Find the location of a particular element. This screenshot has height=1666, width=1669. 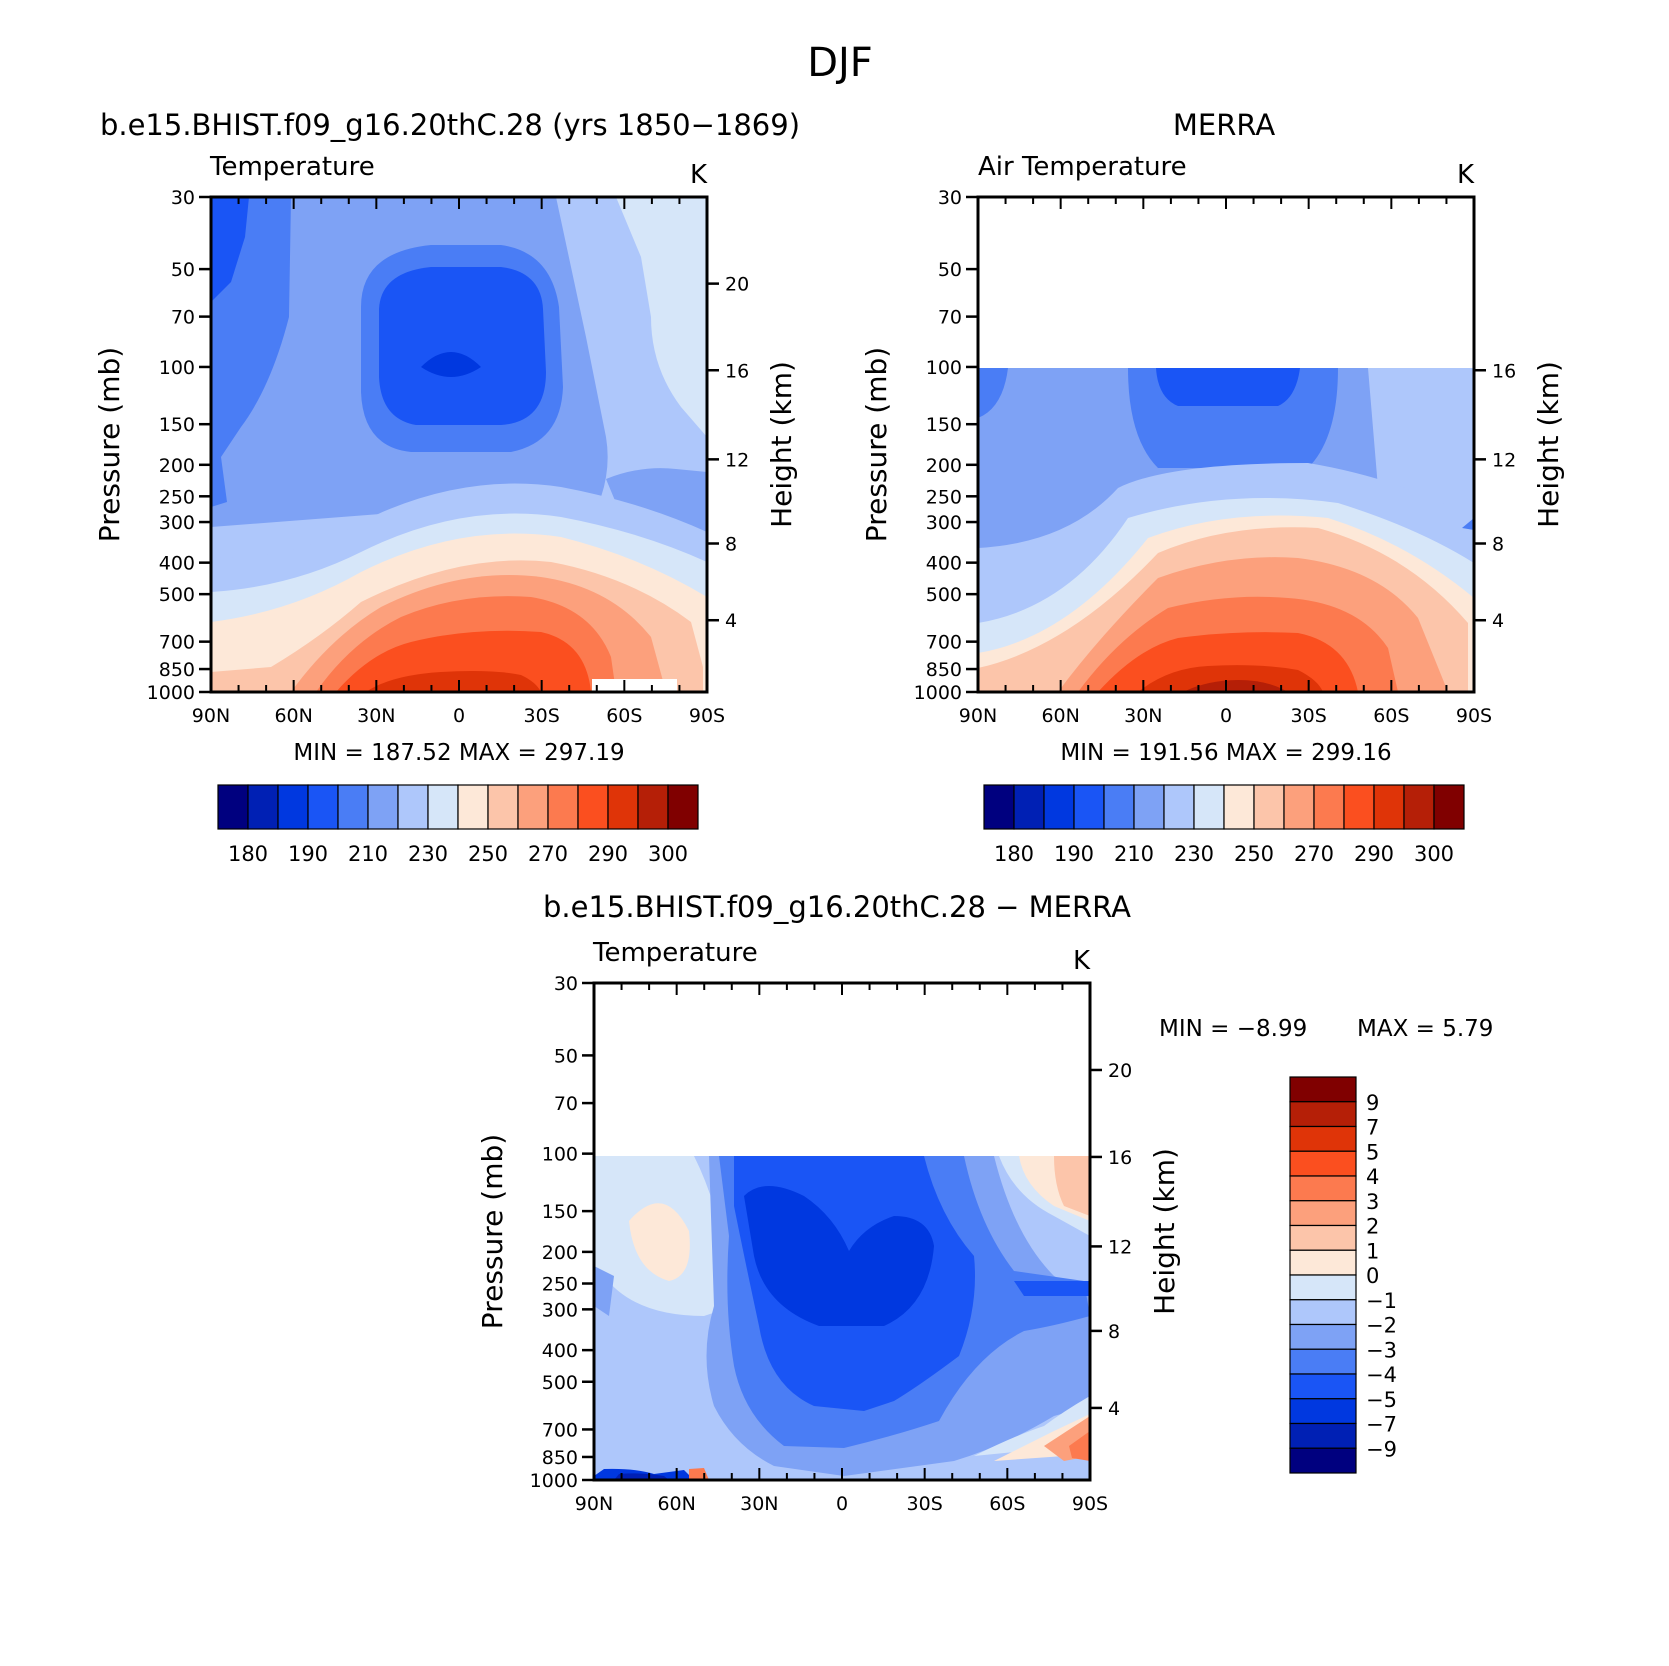

pressure-tick-label: 850 is located at coordinates (177, 670).